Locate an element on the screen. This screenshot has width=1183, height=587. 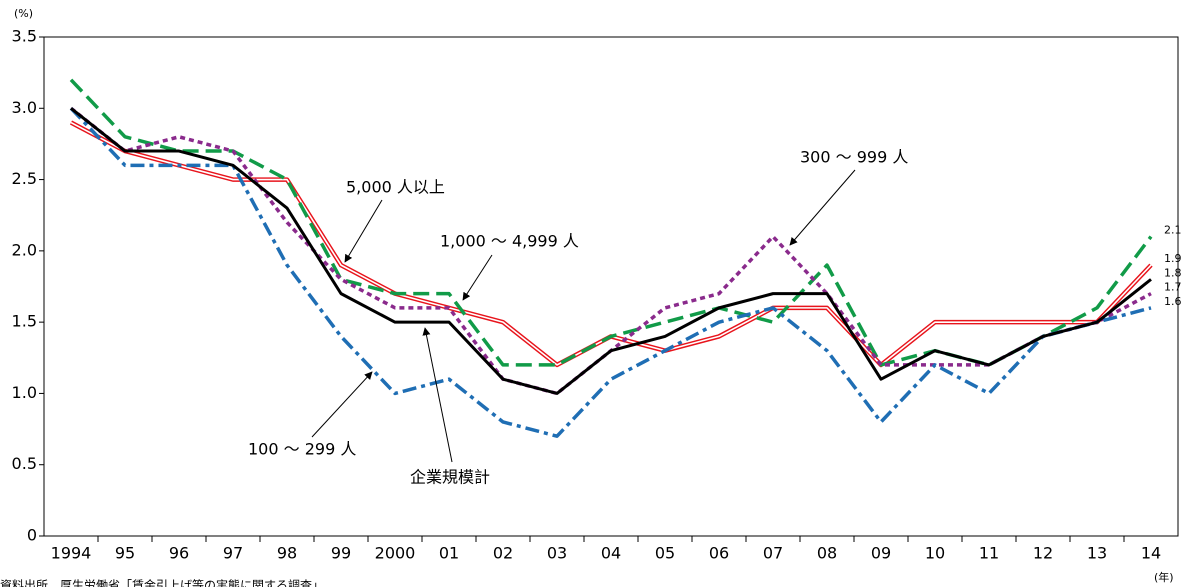
source-note: 資料出所 厚生労働省「賃金引上げ等の実態に関する調査」 is located at coordinates (162, 582).